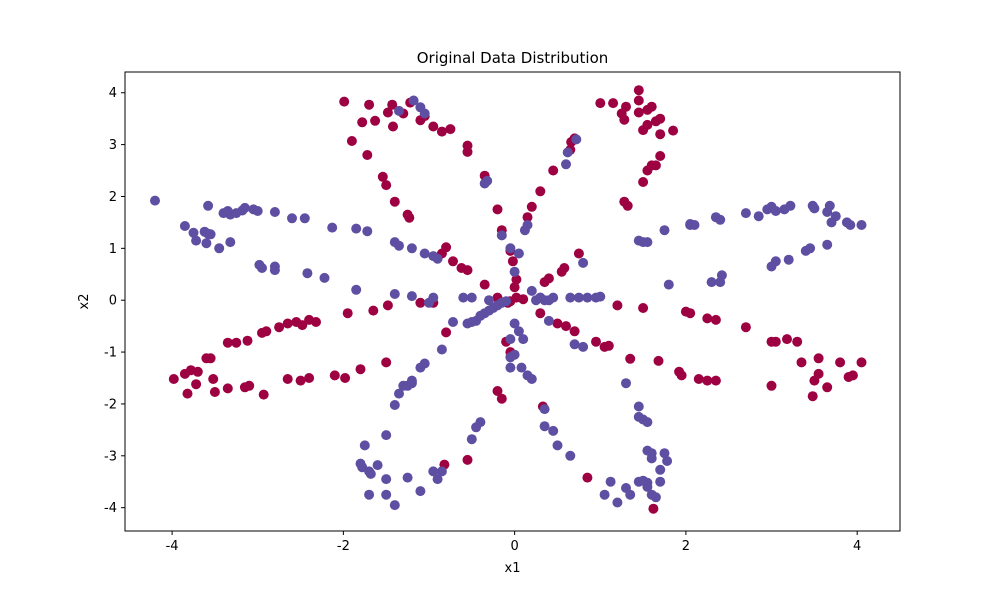 This screenshot has height=597, width=1000. Describe the element at coordinates (113, 301) in the screenshot. I see `y-tick-label: 0` at that location.